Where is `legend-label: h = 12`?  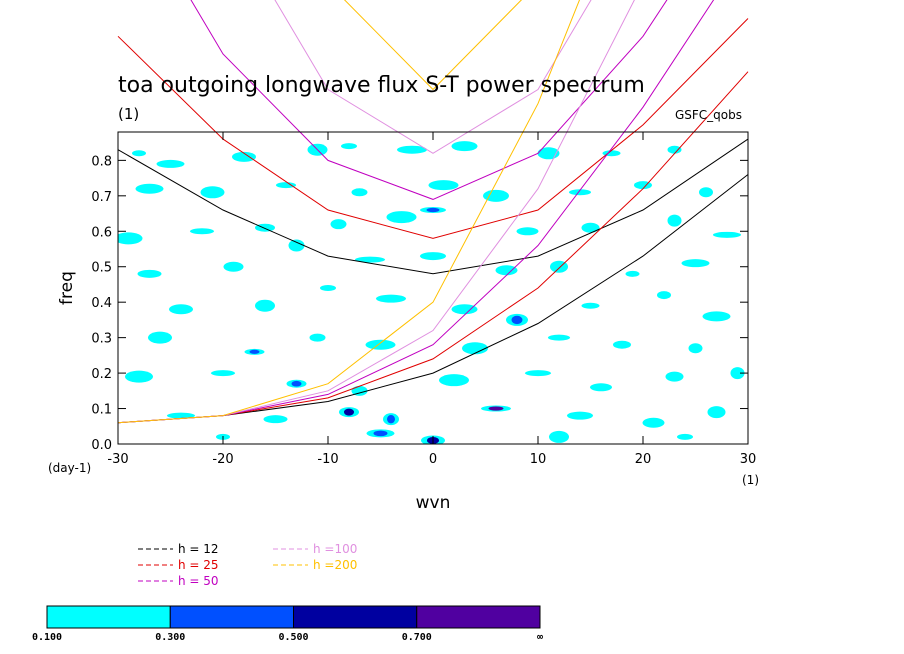 legend-label: h = 12 is located at coordinates (198, 549).